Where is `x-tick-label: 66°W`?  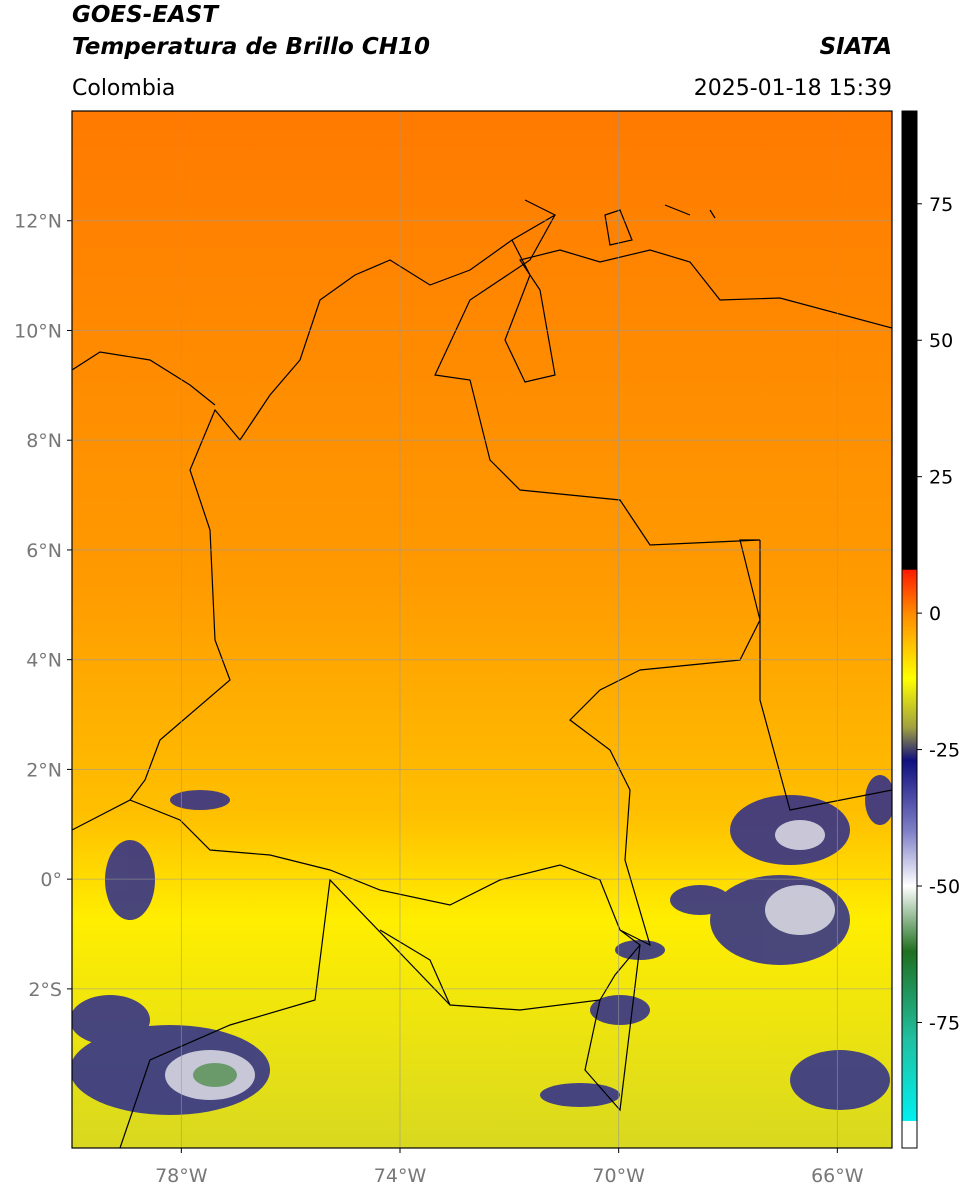
x-tick-label: 66°W is located at coordinates (837, 1176).